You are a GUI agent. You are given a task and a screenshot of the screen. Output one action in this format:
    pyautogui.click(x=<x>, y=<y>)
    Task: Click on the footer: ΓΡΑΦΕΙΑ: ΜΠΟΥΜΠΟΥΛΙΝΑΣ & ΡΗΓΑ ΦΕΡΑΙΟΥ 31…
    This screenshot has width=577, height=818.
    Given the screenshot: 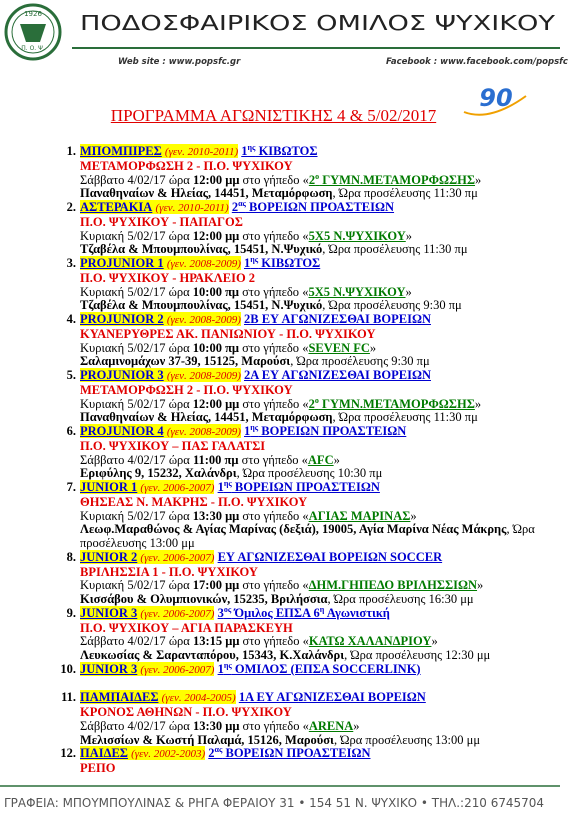 What is the action you would take?
    pyautogui.click(x=280, y=797)
    